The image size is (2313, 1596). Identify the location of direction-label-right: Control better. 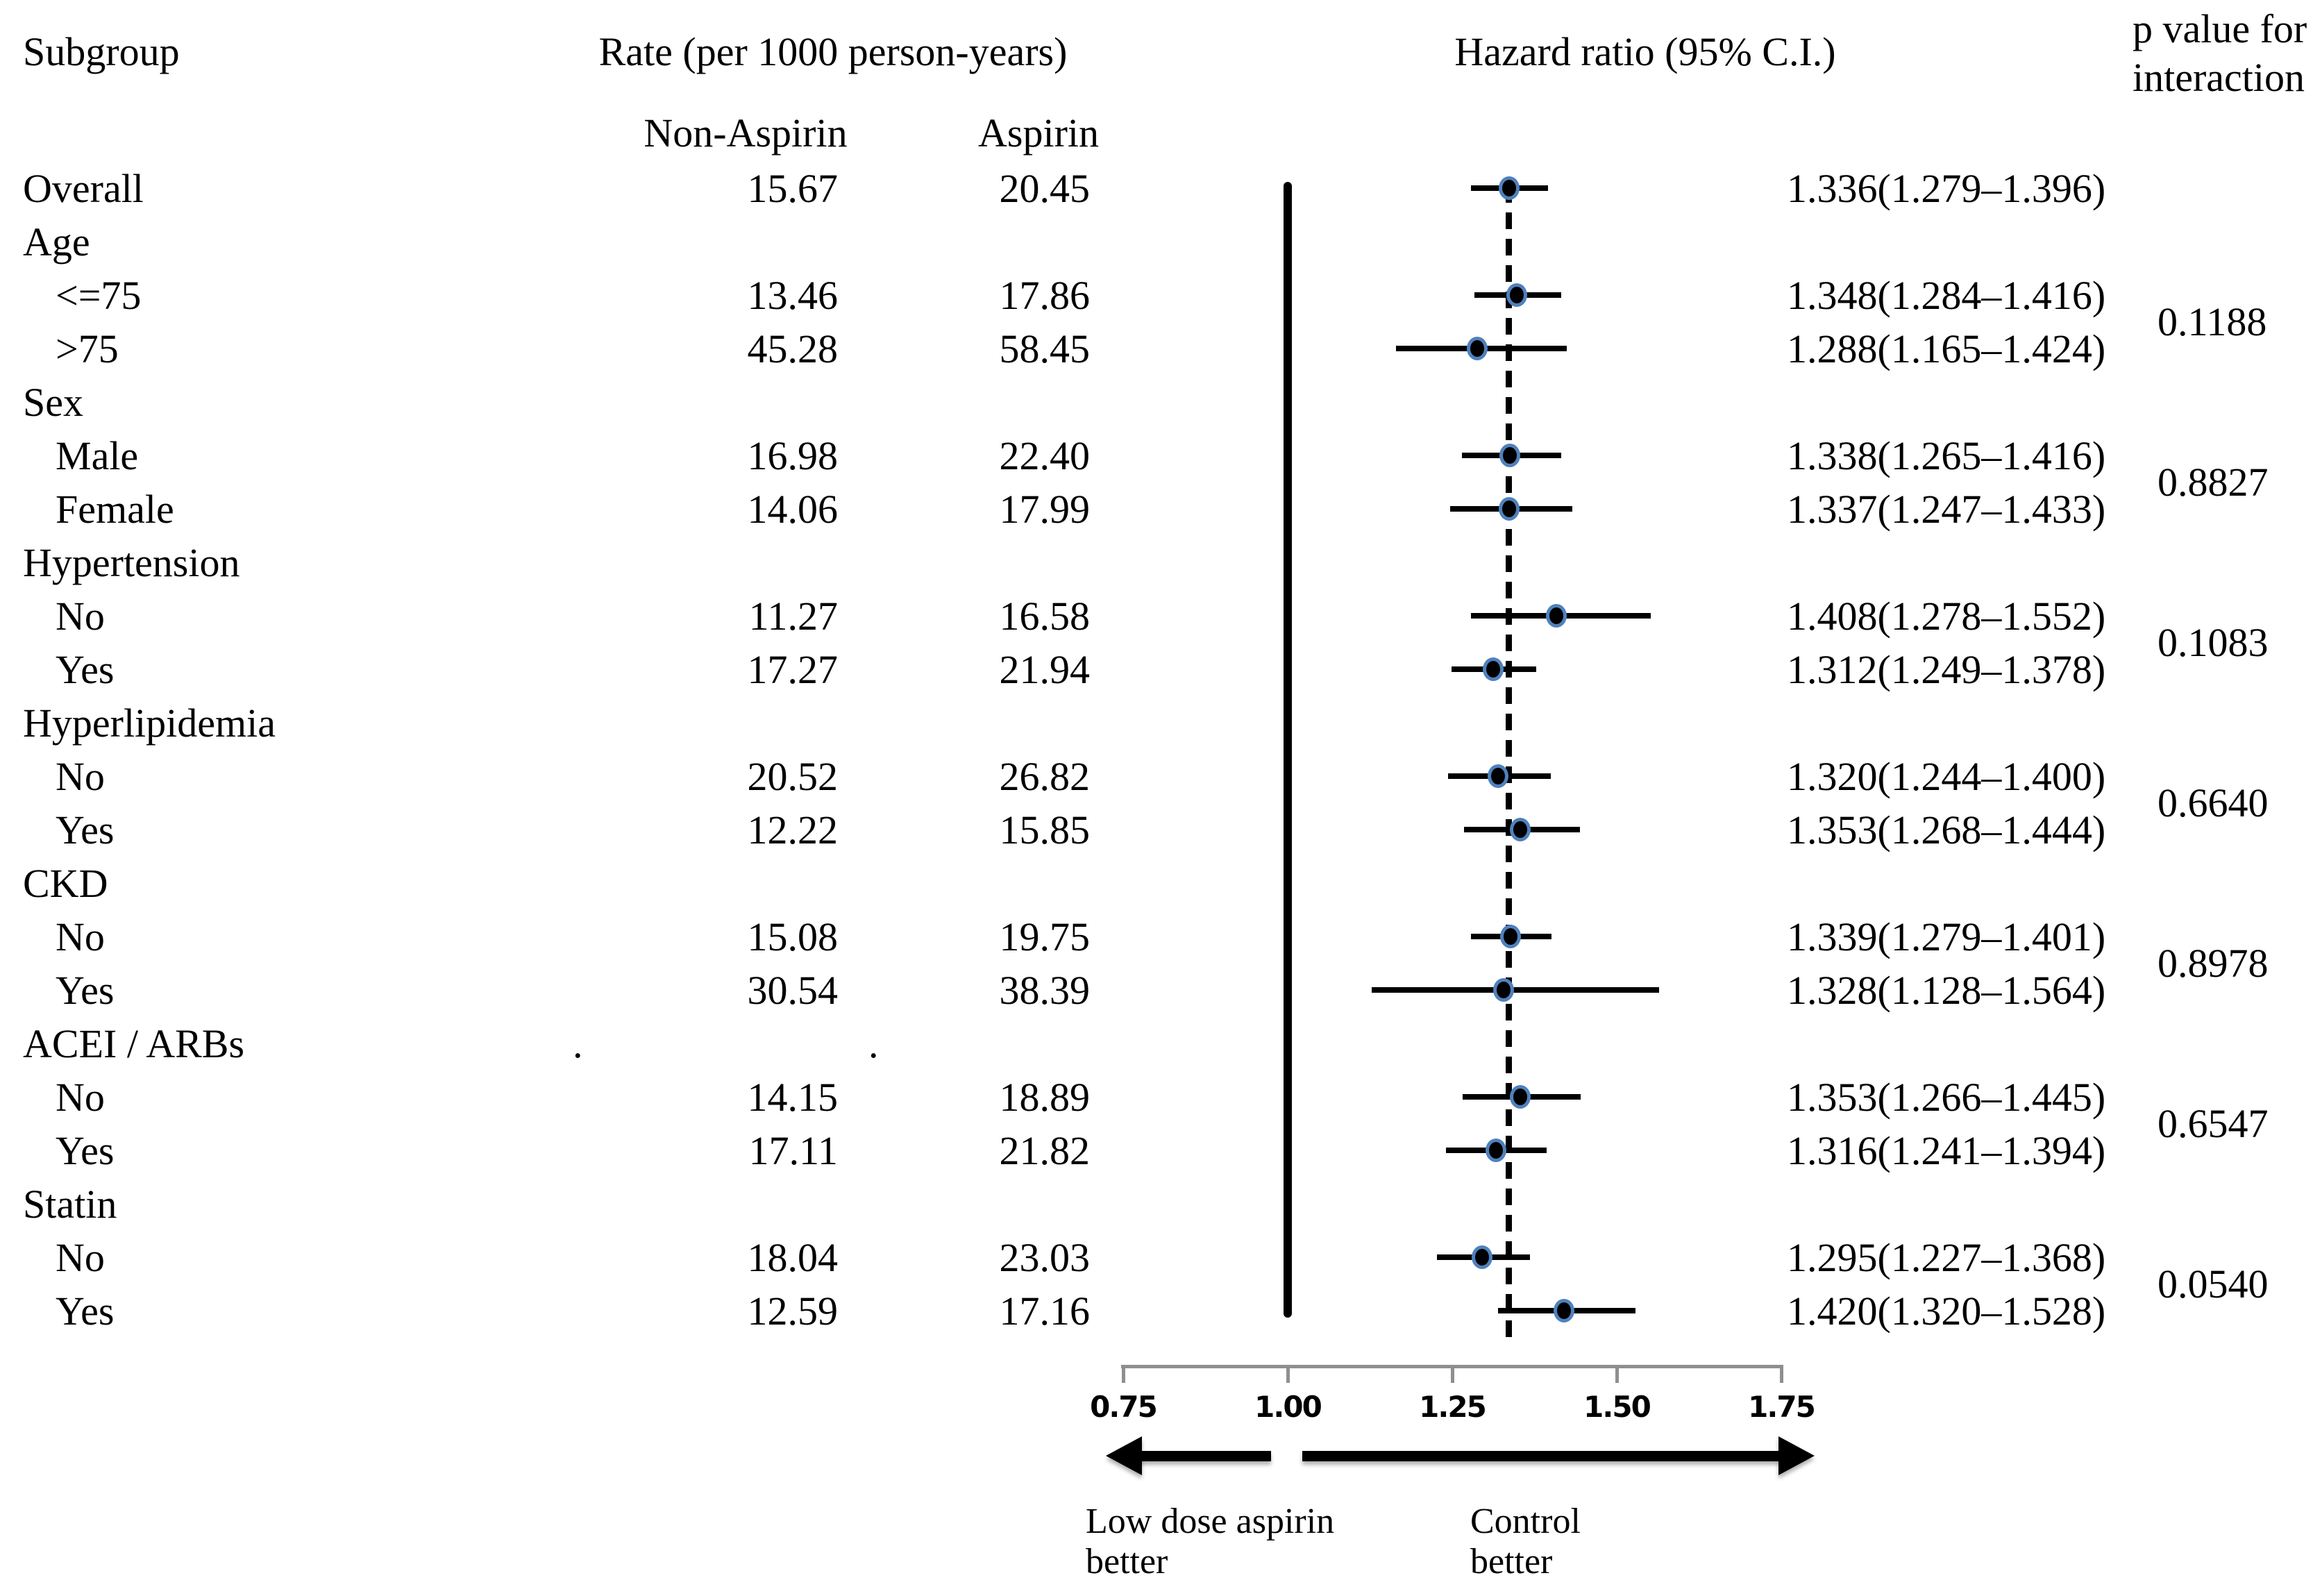
(1525, 1542).